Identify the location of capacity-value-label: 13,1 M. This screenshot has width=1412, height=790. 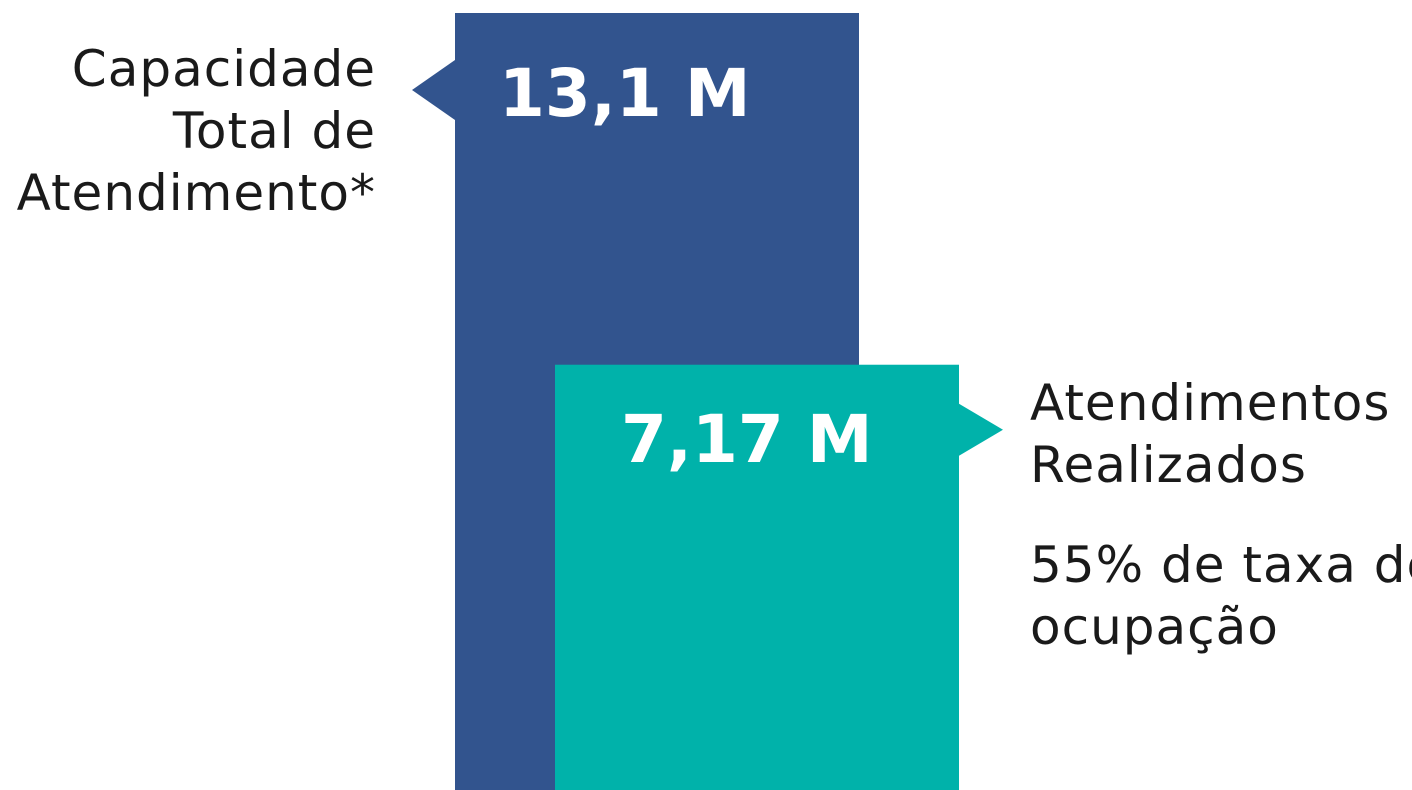
(625, 93).